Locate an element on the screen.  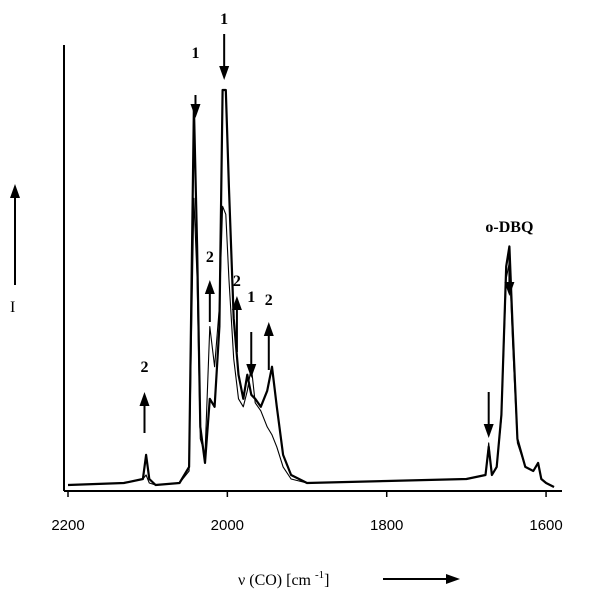
y-axis-label: I is located at coordinates (12, 307).